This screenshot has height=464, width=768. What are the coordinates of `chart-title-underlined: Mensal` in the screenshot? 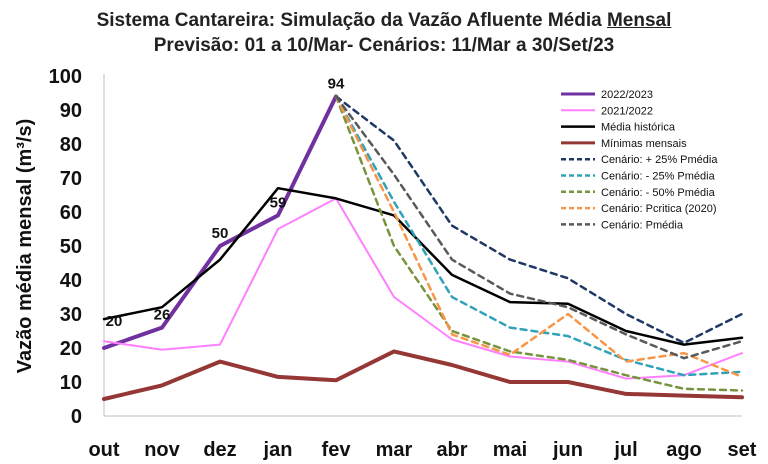 It's located at (639, 20).